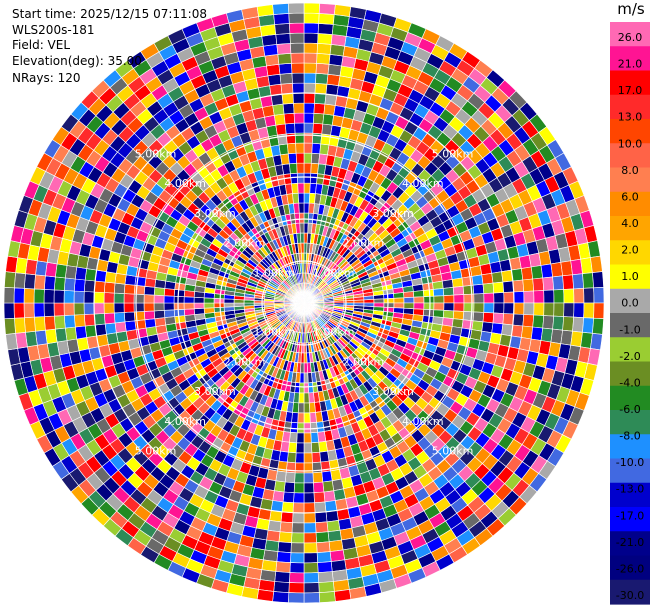 Image resolution: width=650 pixels, height=610 pixels. I want to click on colorbar-tick-label: 6.0, so click(630, 196).